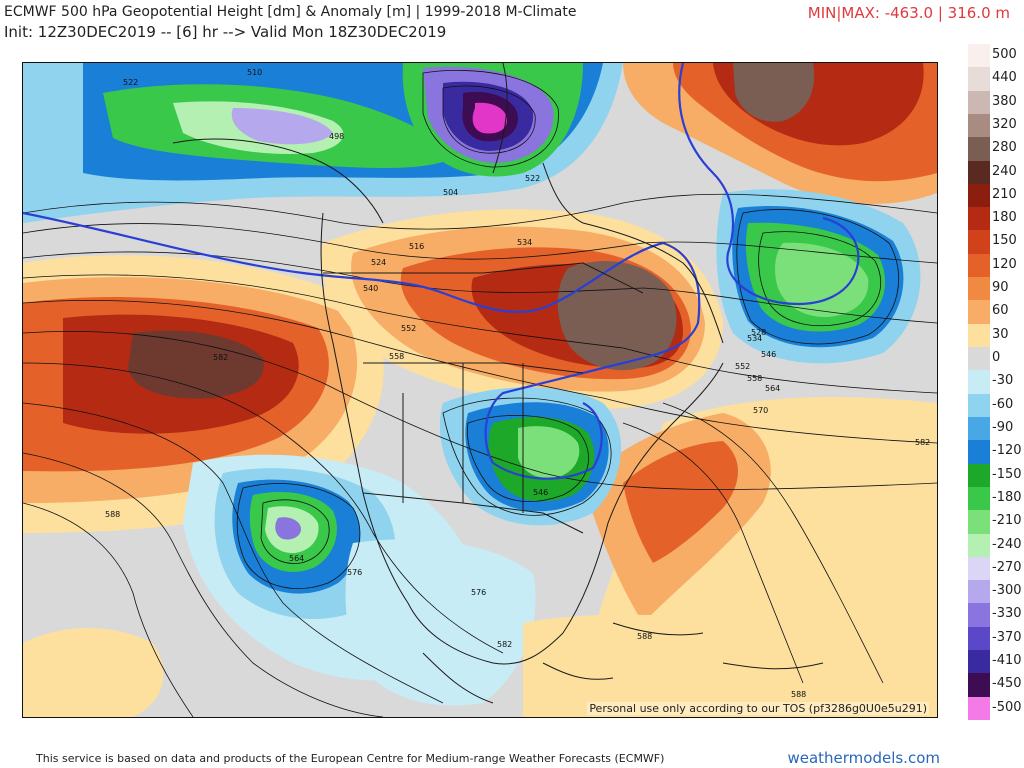 The width and height of the screenshot is (1024, 768). What do you see at coordinates (1007, 451) in the screenshot?
I see `colorbar-label: -120` at bounding box center [1007, 451].